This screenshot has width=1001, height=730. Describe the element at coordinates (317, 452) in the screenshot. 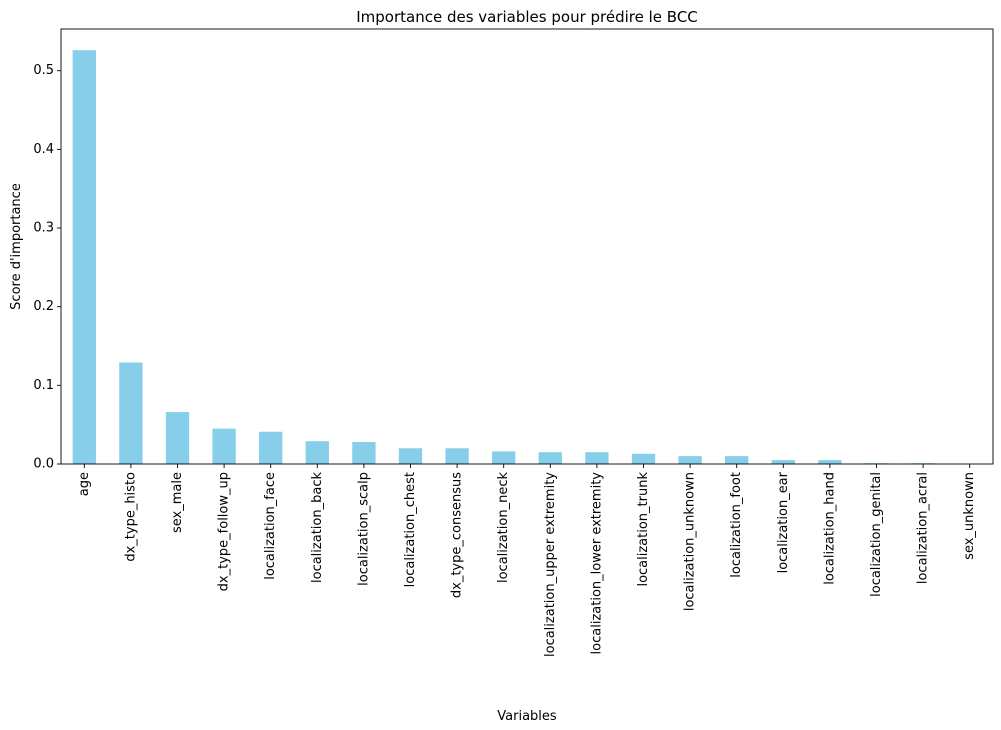

I see `bar-localization_back` at that location.